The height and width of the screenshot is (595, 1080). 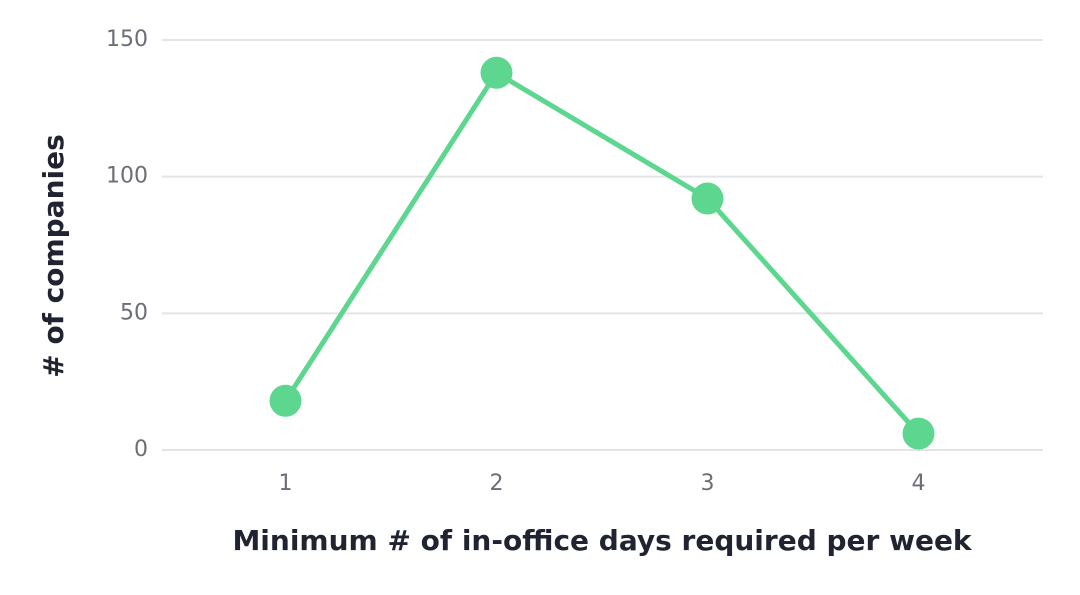 I want to click on x-tick-label: 2, so click(x=497, y=483).